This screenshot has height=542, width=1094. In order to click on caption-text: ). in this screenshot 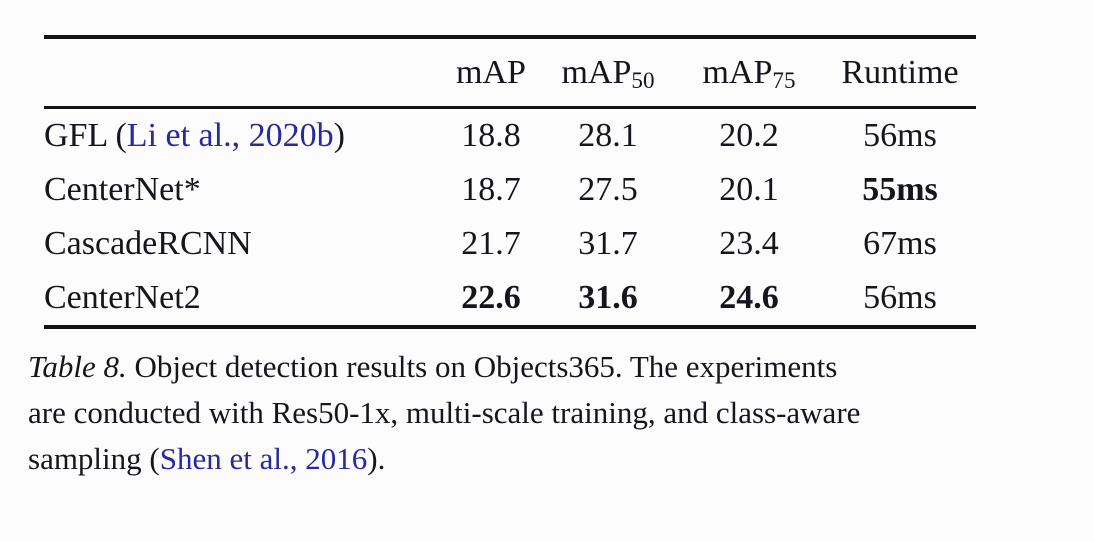, I will do `click(376, 458)`.